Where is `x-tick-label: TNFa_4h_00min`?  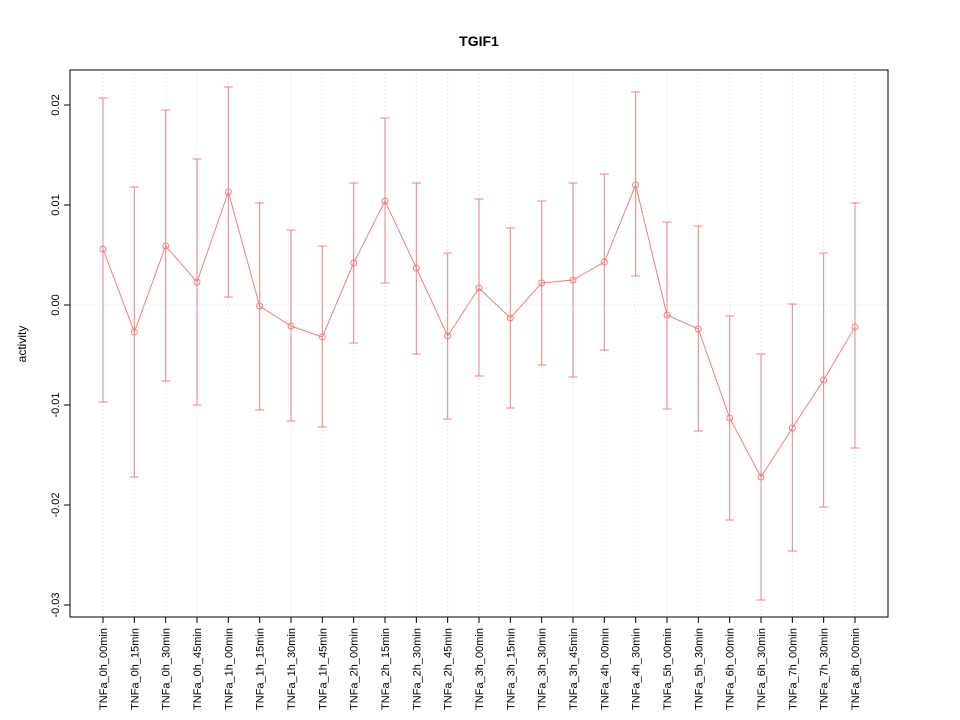 x-tick-label: TNFa_4h_00min is located at coordinates (605, 669).